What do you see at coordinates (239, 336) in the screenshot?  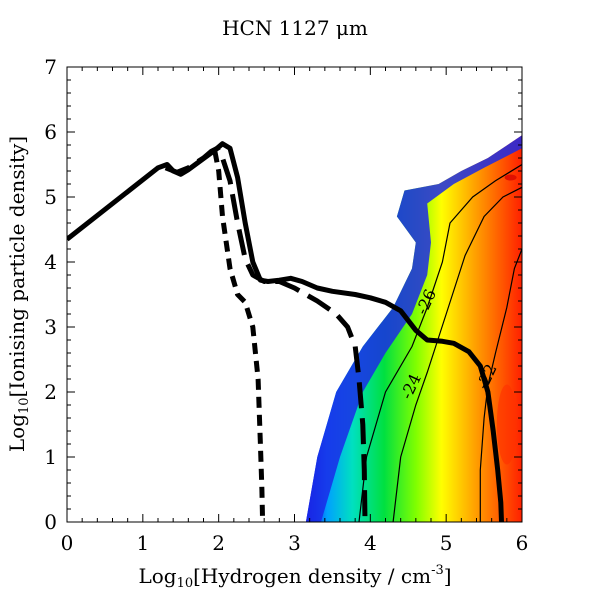 I see `series-line-shortdash` at bounding box center [239, 336].